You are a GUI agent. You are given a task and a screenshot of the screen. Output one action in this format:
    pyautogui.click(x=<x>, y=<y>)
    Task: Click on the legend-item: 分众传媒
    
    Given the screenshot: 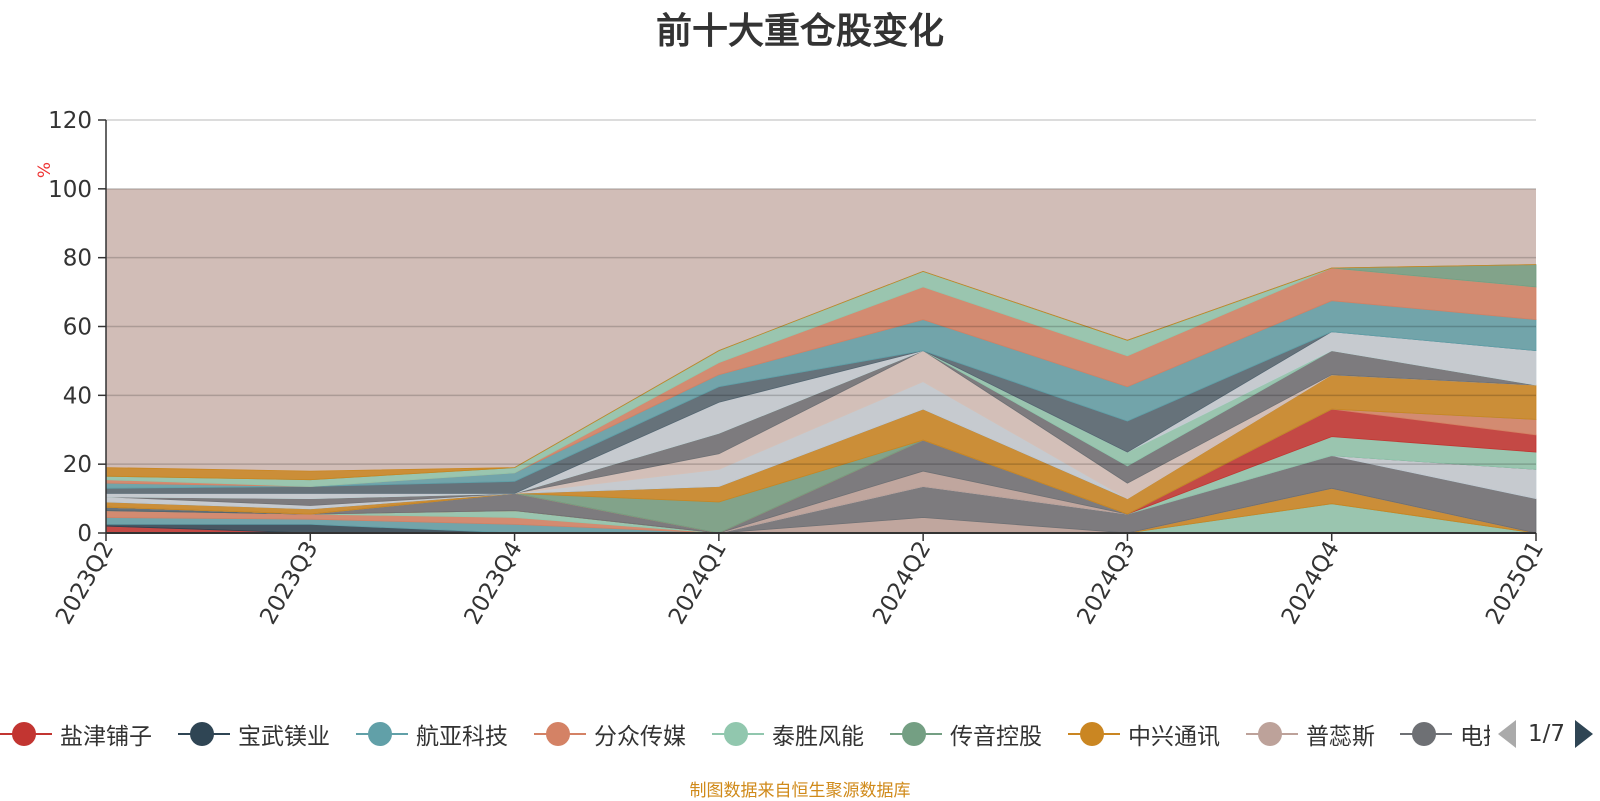 What is the action you would take?
    pyautogui.click(x=610, y=734)
    